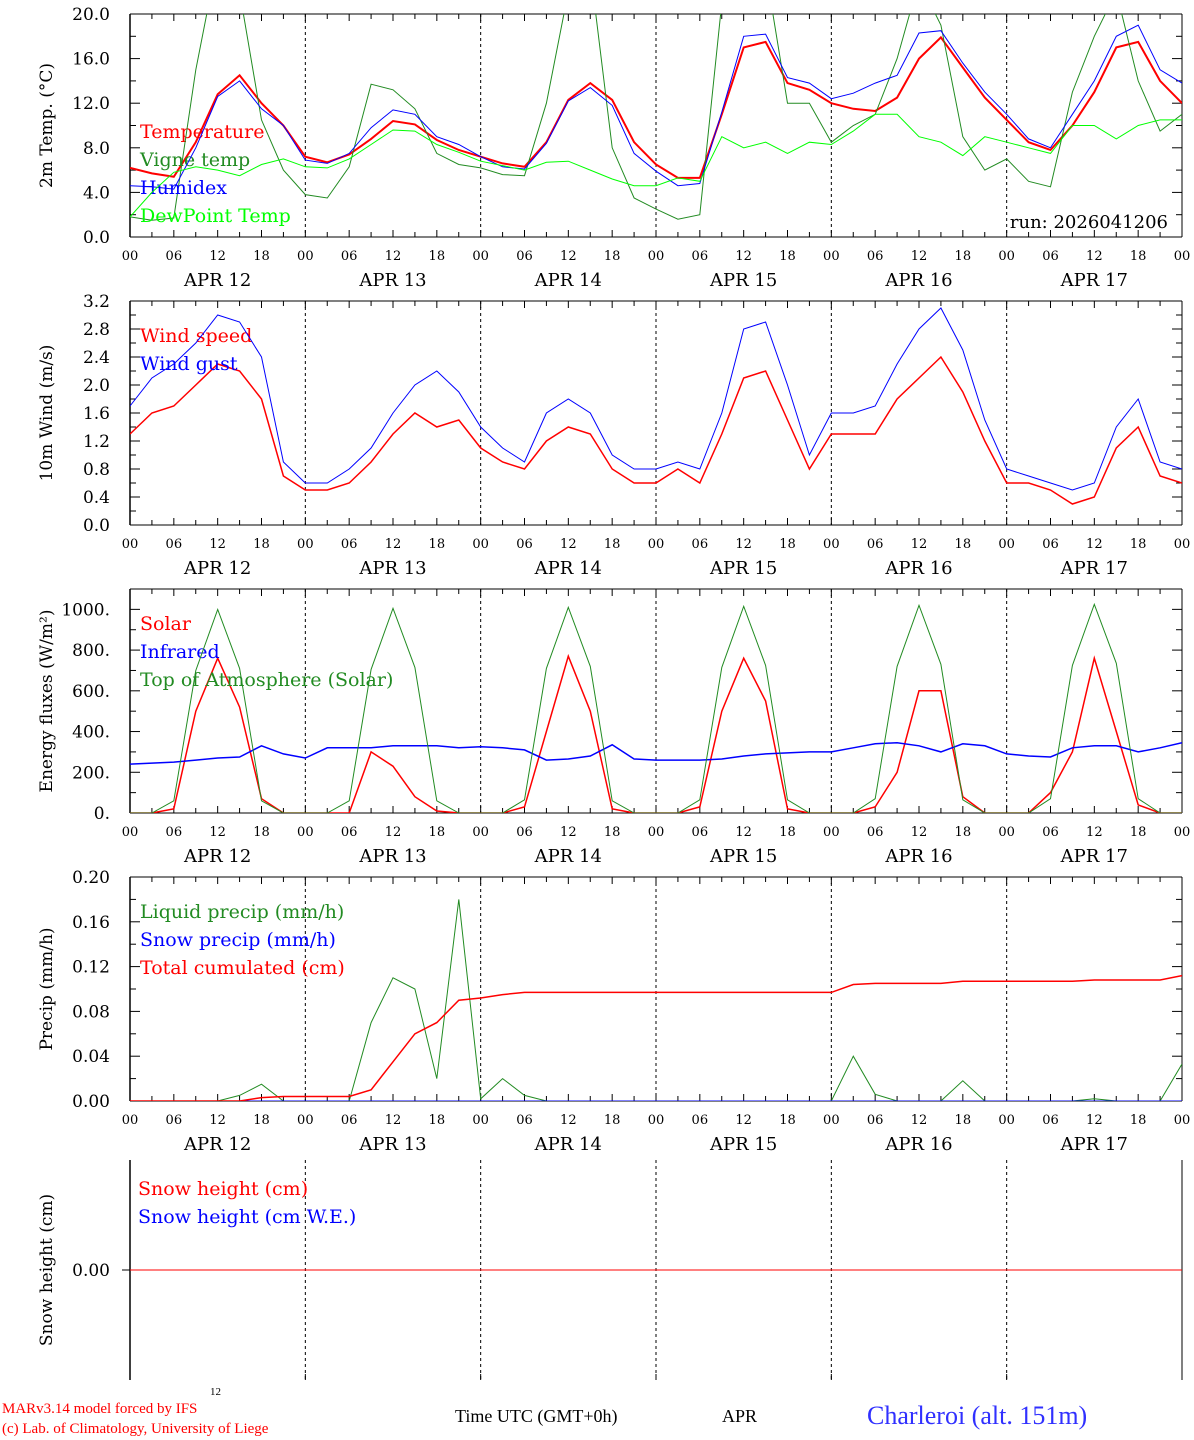 This screenshot has width=1194, height=1440. What do you see at coordinates (96, 442) in the screenshot?
I see `y-tick-label: 1.2` at bounding box center [96, 442].